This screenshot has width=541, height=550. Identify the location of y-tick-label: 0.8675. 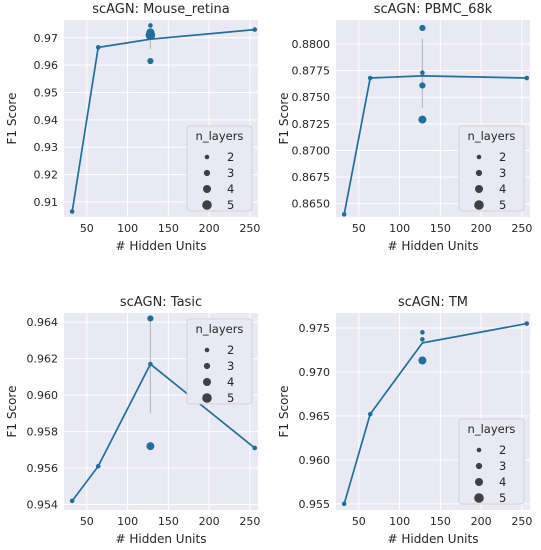
(311, 177).